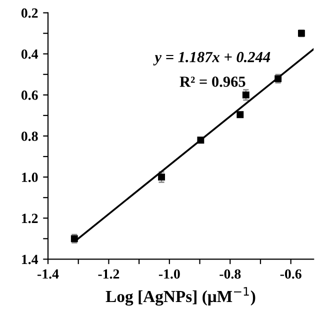 This screenshot has width=320, height=320. What do you see at coordinates (29, 95) in the screenshot?
I see `y-tick-label: 0.6` at bounding box center [29, 95].